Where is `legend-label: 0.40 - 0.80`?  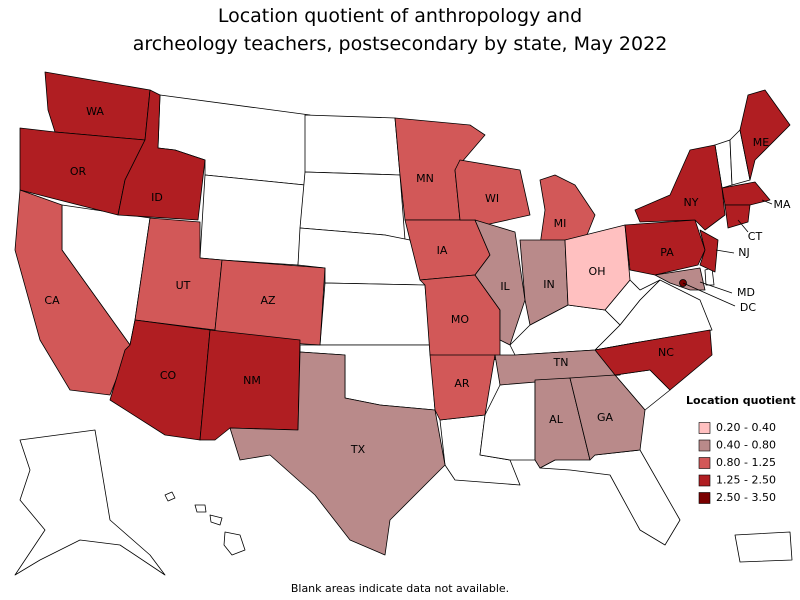 legend-label: 0.40 - 0.80 is located at coordinates (746, 445).